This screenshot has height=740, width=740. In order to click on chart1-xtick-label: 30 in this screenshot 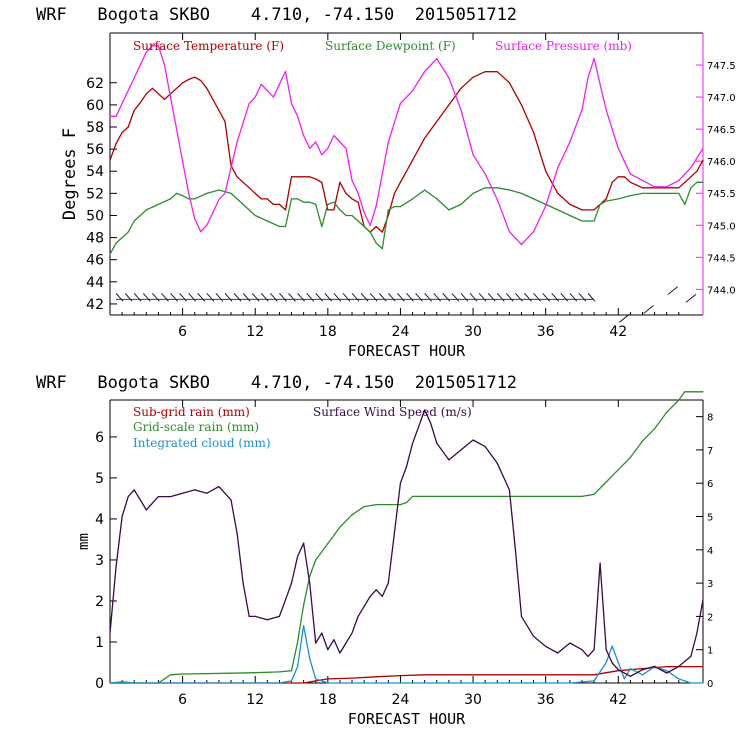, I will do `click(473, 332)`.